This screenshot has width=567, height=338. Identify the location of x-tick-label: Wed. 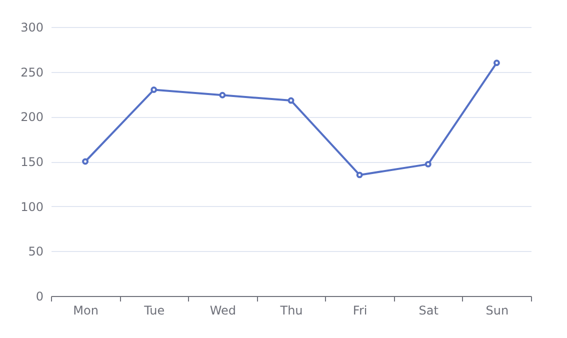
(223, 311).